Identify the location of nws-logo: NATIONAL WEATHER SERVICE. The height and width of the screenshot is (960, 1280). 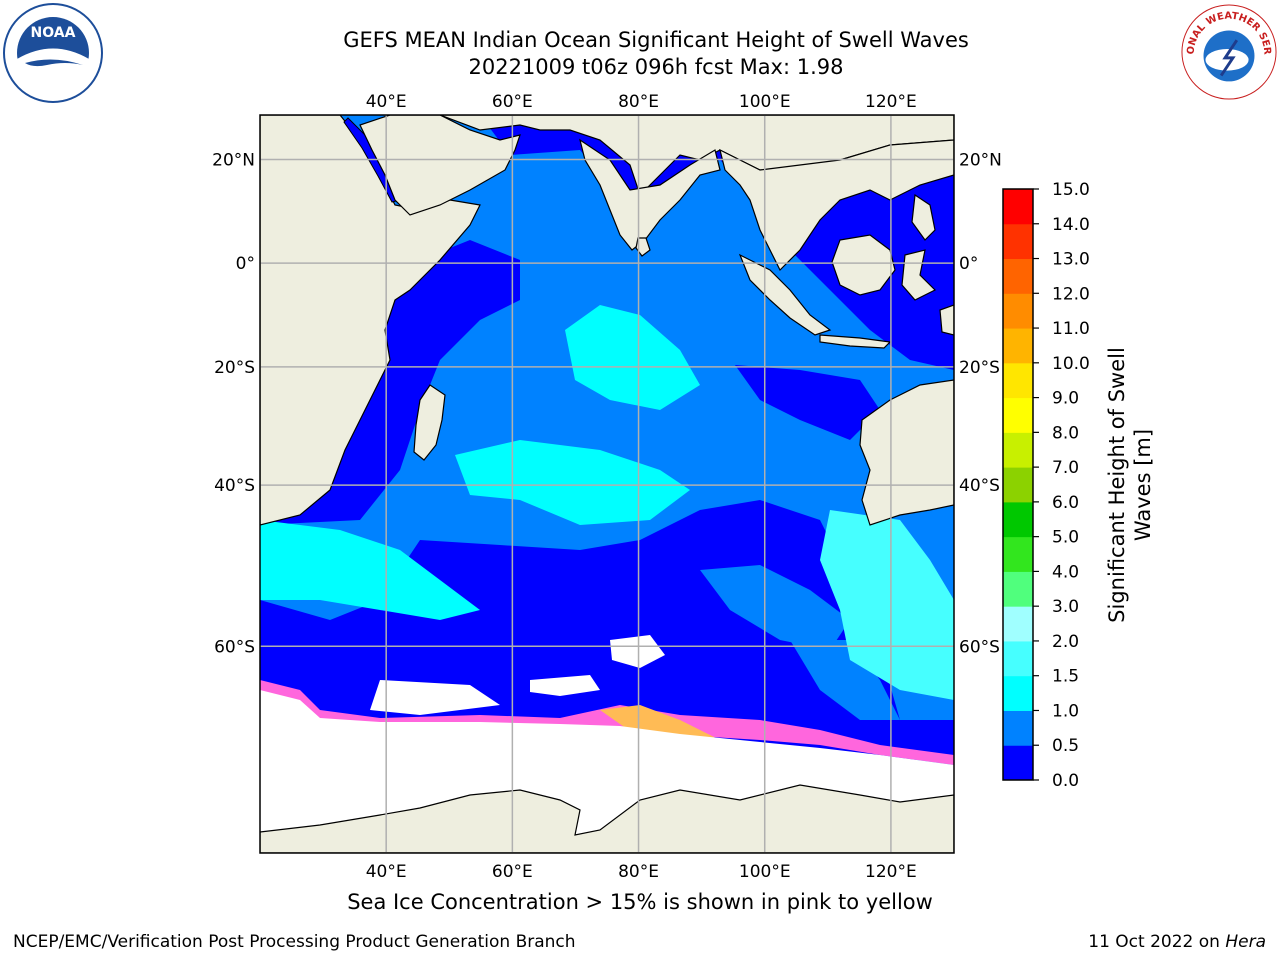
(1228, 51).